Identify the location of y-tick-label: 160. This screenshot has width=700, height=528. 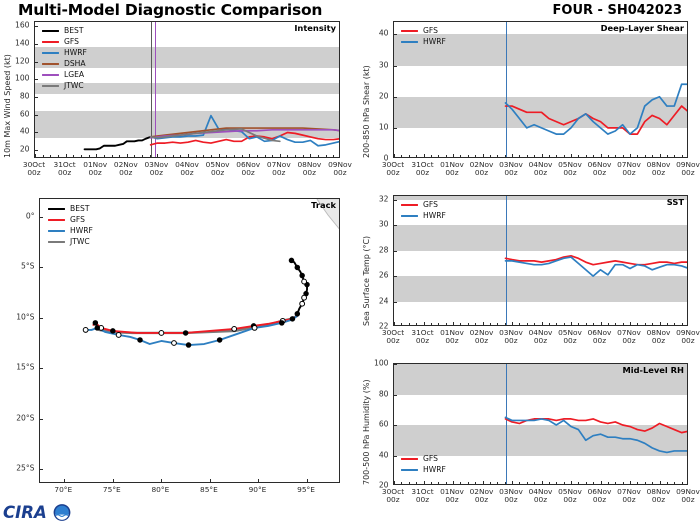
(22, 25).